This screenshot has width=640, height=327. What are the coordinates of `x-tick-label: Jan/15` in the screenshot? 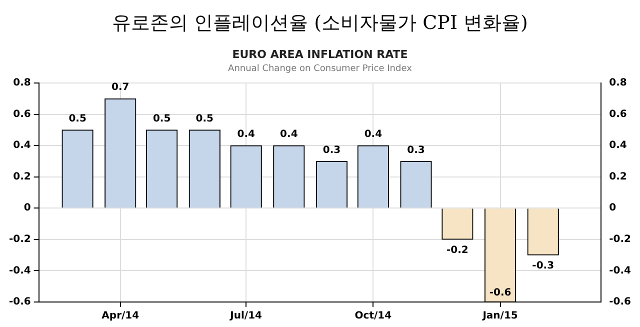 It's located at (500, 316).